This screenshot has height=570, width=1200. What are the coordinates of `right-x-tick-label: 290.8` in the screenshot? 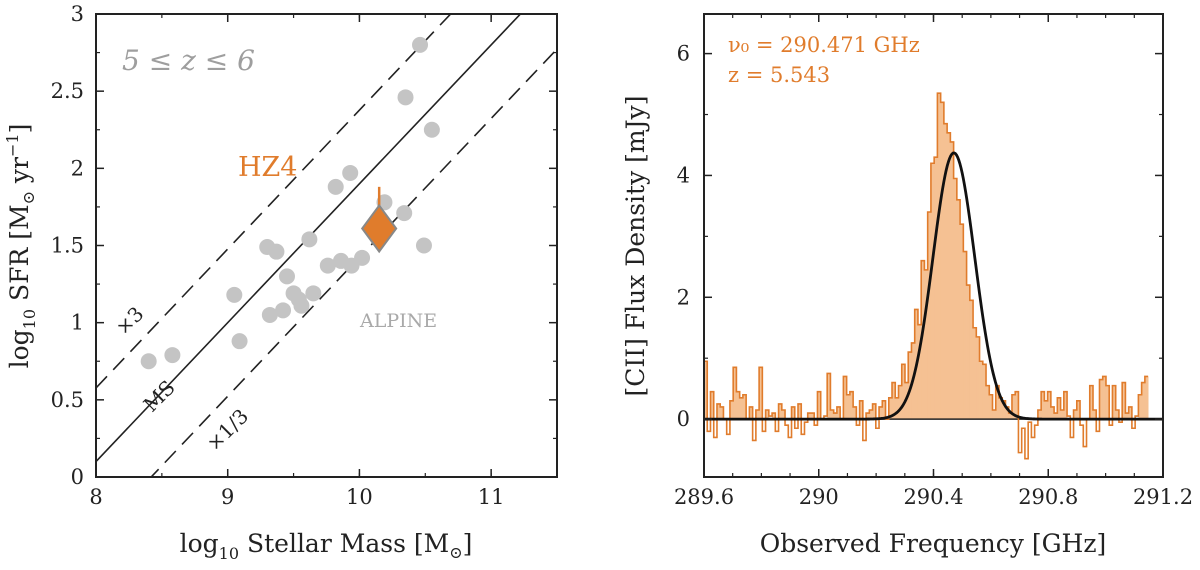 It's located at (1048, 497).